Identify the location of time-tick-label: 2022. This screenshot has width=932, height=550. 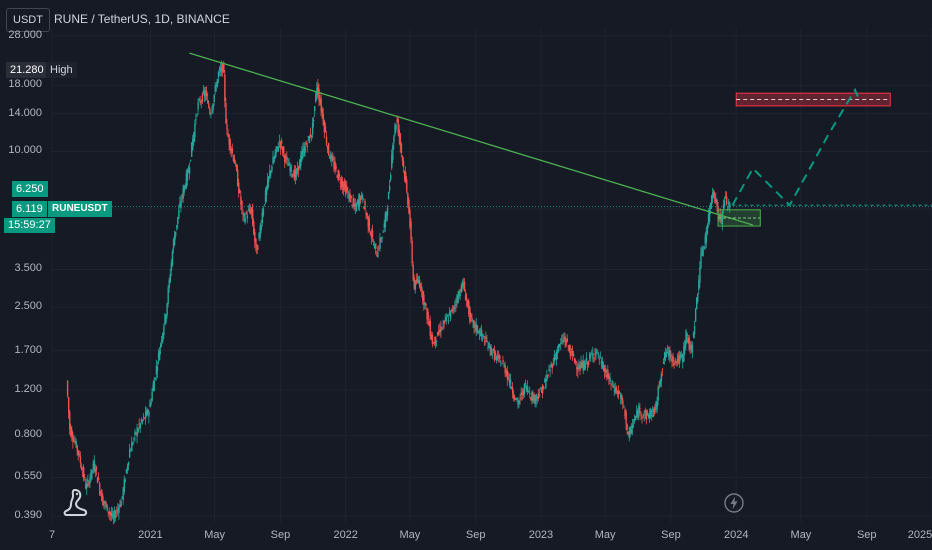
(345, 535).